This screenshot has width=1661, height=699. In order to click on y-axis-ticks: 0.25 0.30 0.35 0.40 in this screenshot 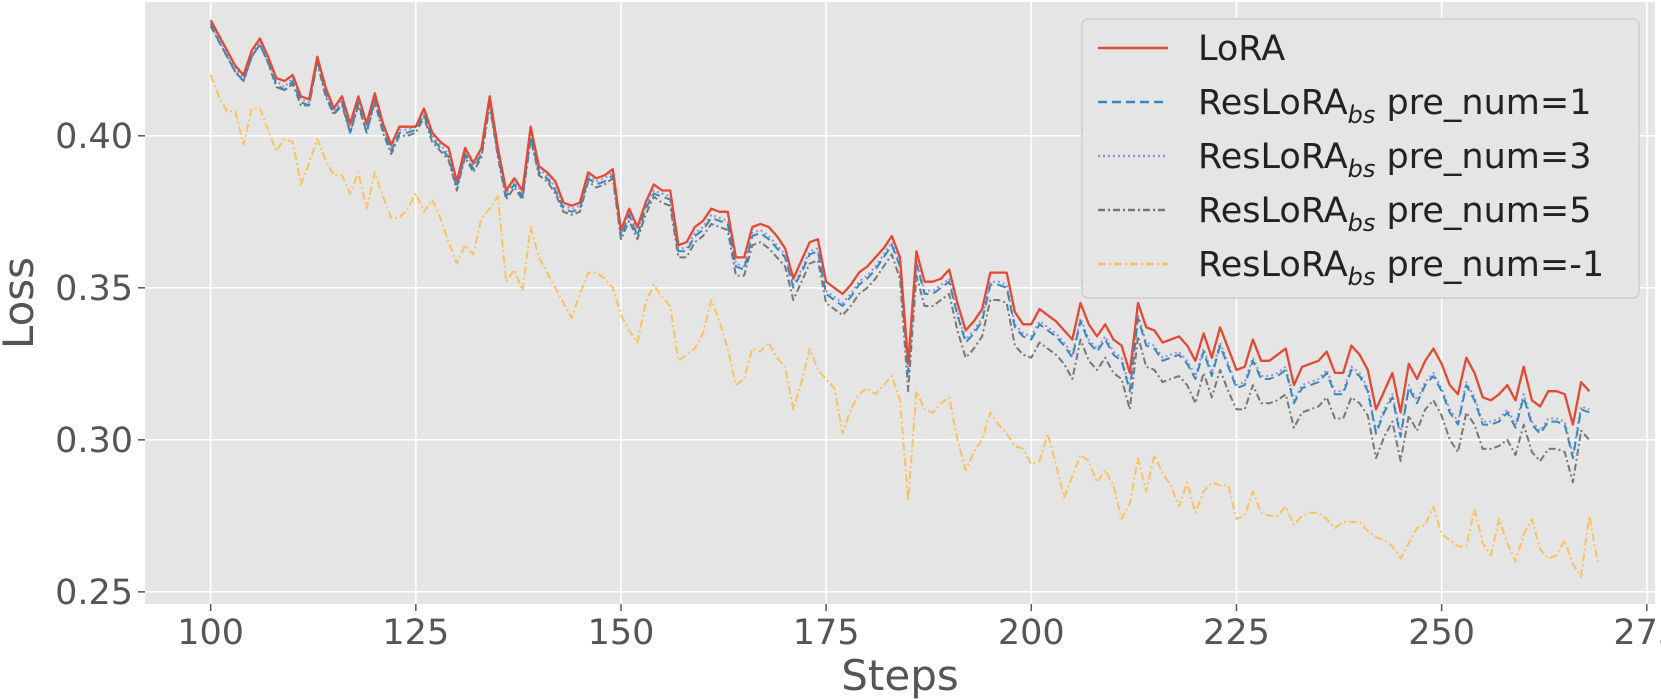, I will do `click(100, 365)`.